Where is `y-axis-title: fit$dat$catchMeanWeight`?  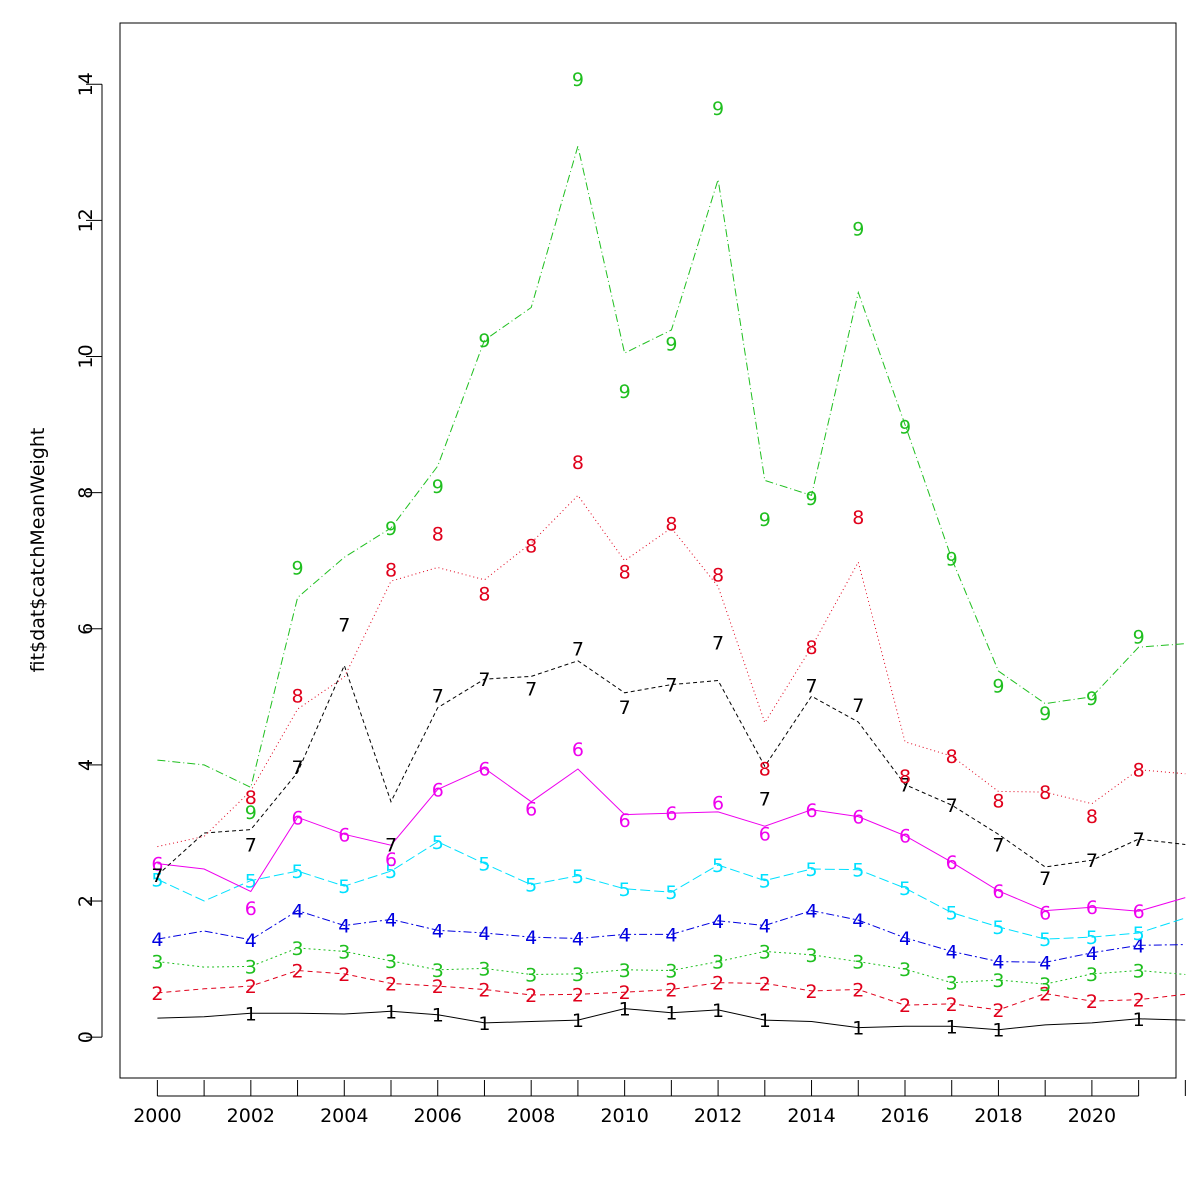 y-axis-title: fit$dat$catchMeanWeight is located at coordinates (38, 550).